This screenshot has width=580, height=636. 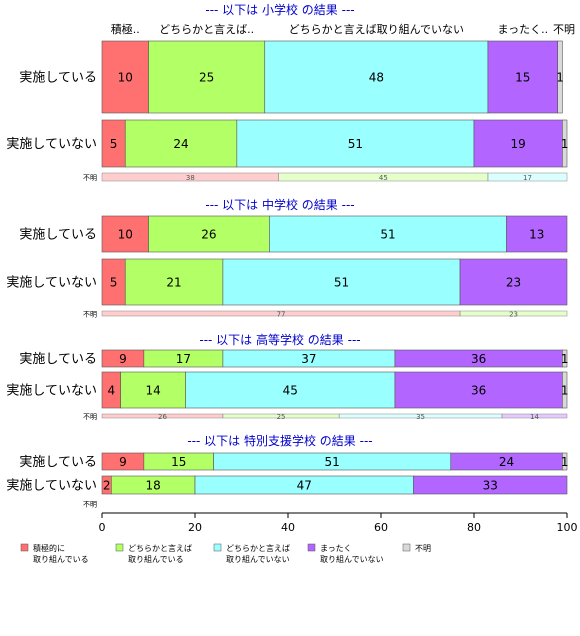 I want to click on data-label: 47, so click(x=304, y=486).